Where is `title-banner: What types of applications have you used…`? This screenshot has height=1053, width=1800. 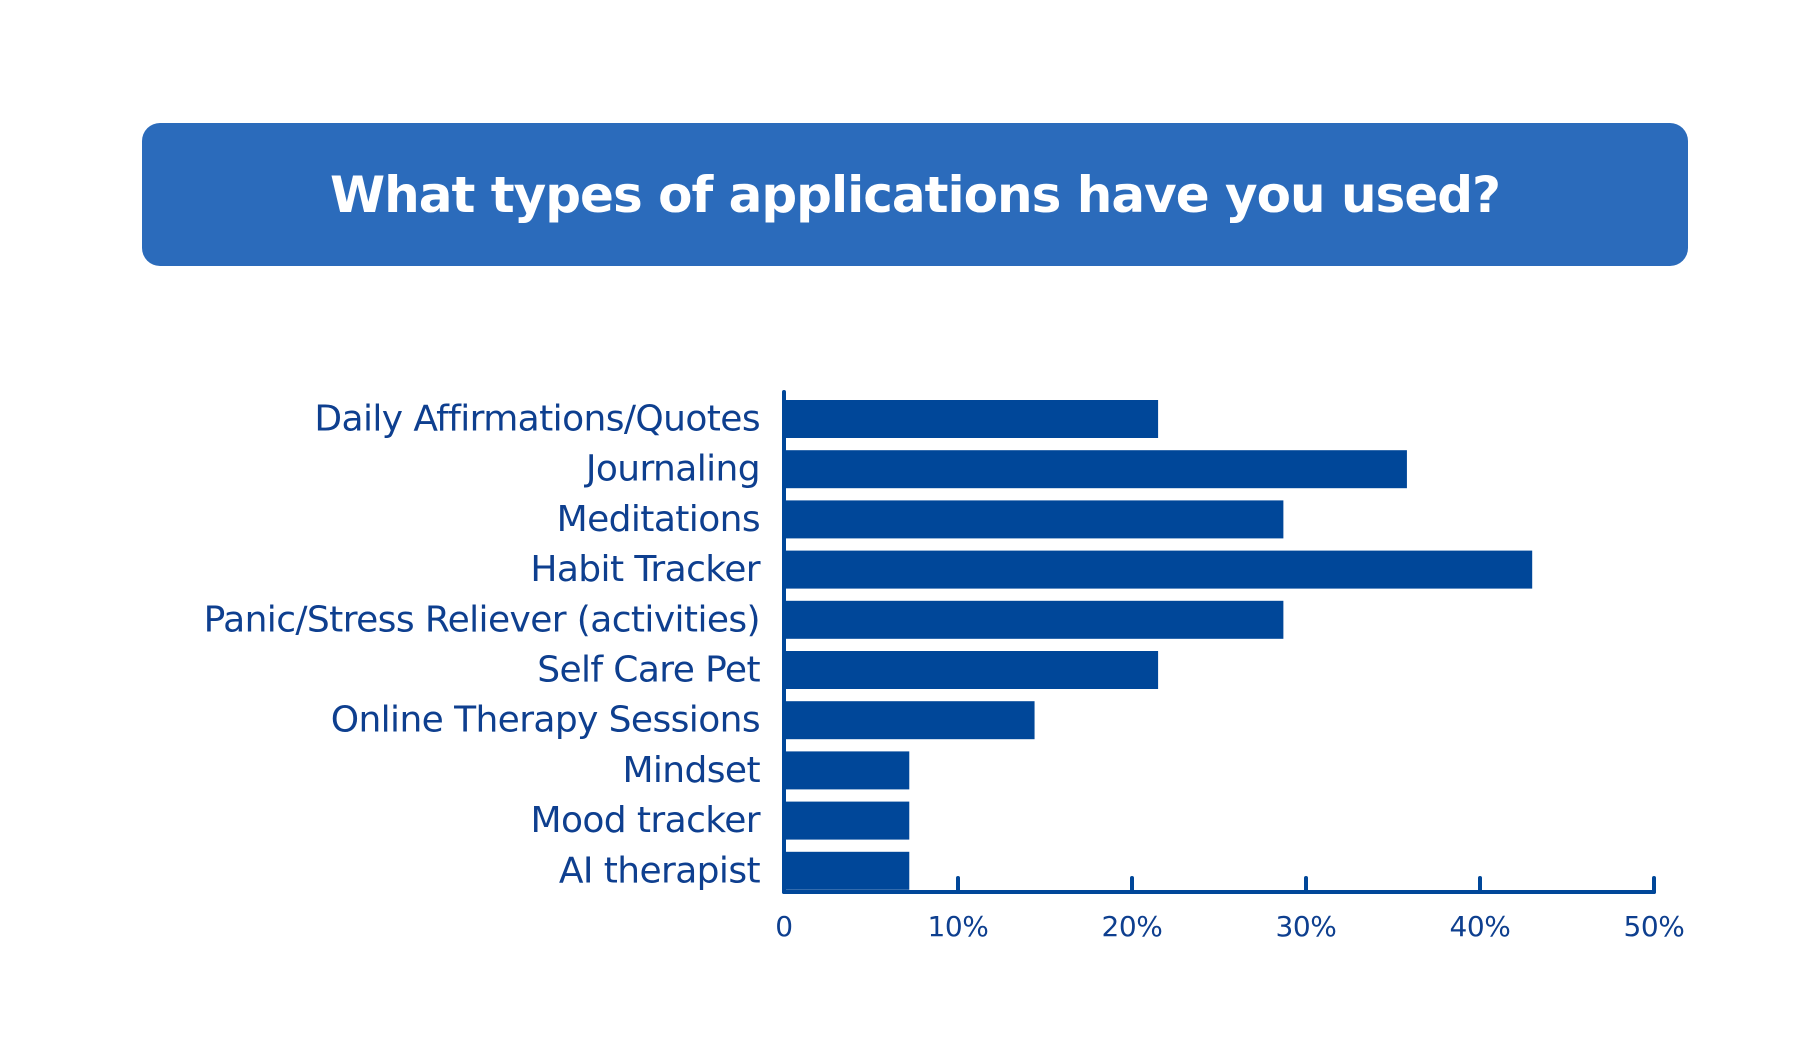
title-banner: What types of applications have you used… is located at coordinates (915, 194).